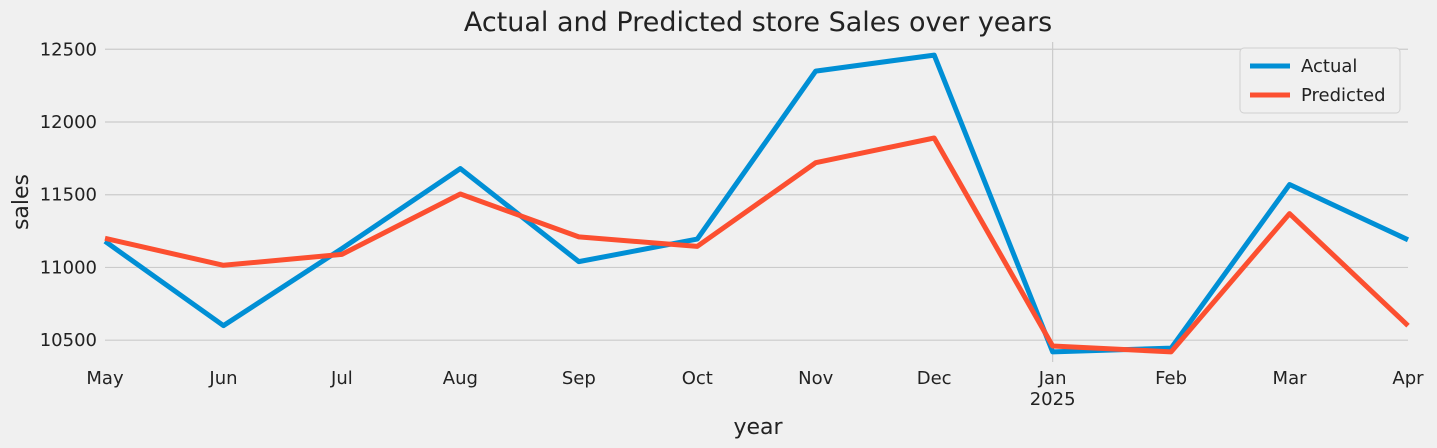  I want to click on legend: Actual Predicted, so click(1320, 80).